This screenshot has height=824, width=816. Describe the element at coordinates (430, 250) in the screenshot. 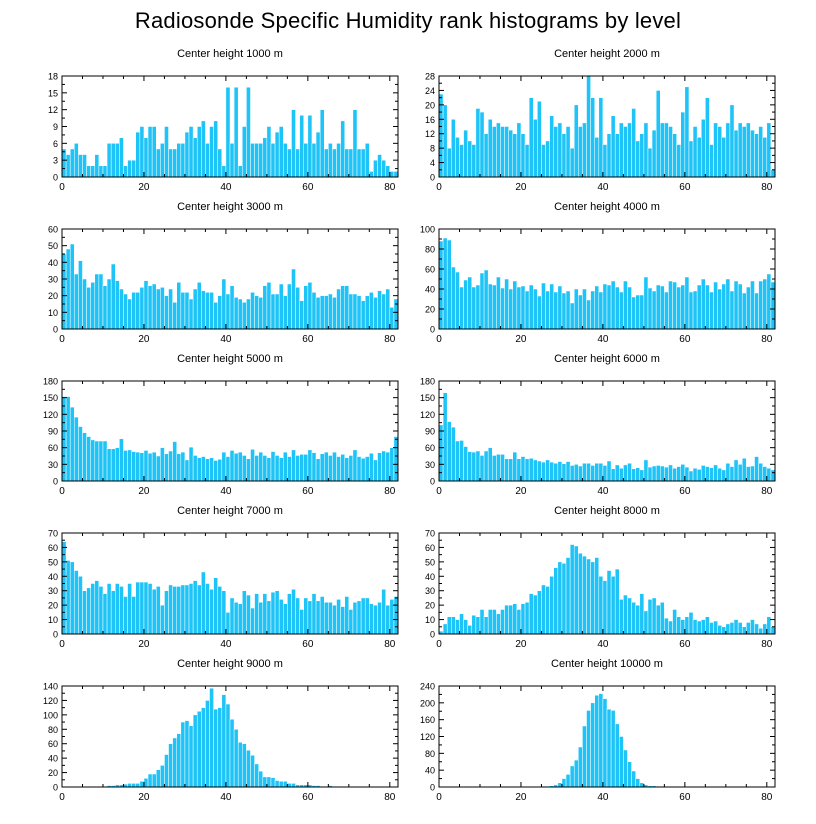

I see `y-tick-label: 80` at that location.